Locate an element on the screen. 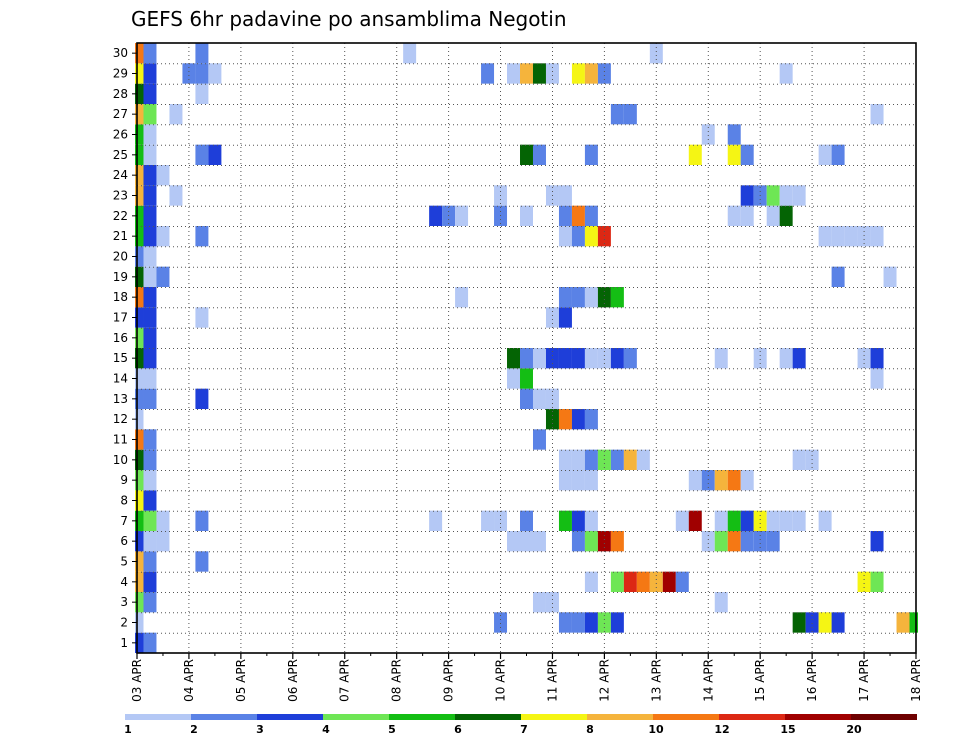  y-tick-label: 30 is located at coordinates (120, 53).